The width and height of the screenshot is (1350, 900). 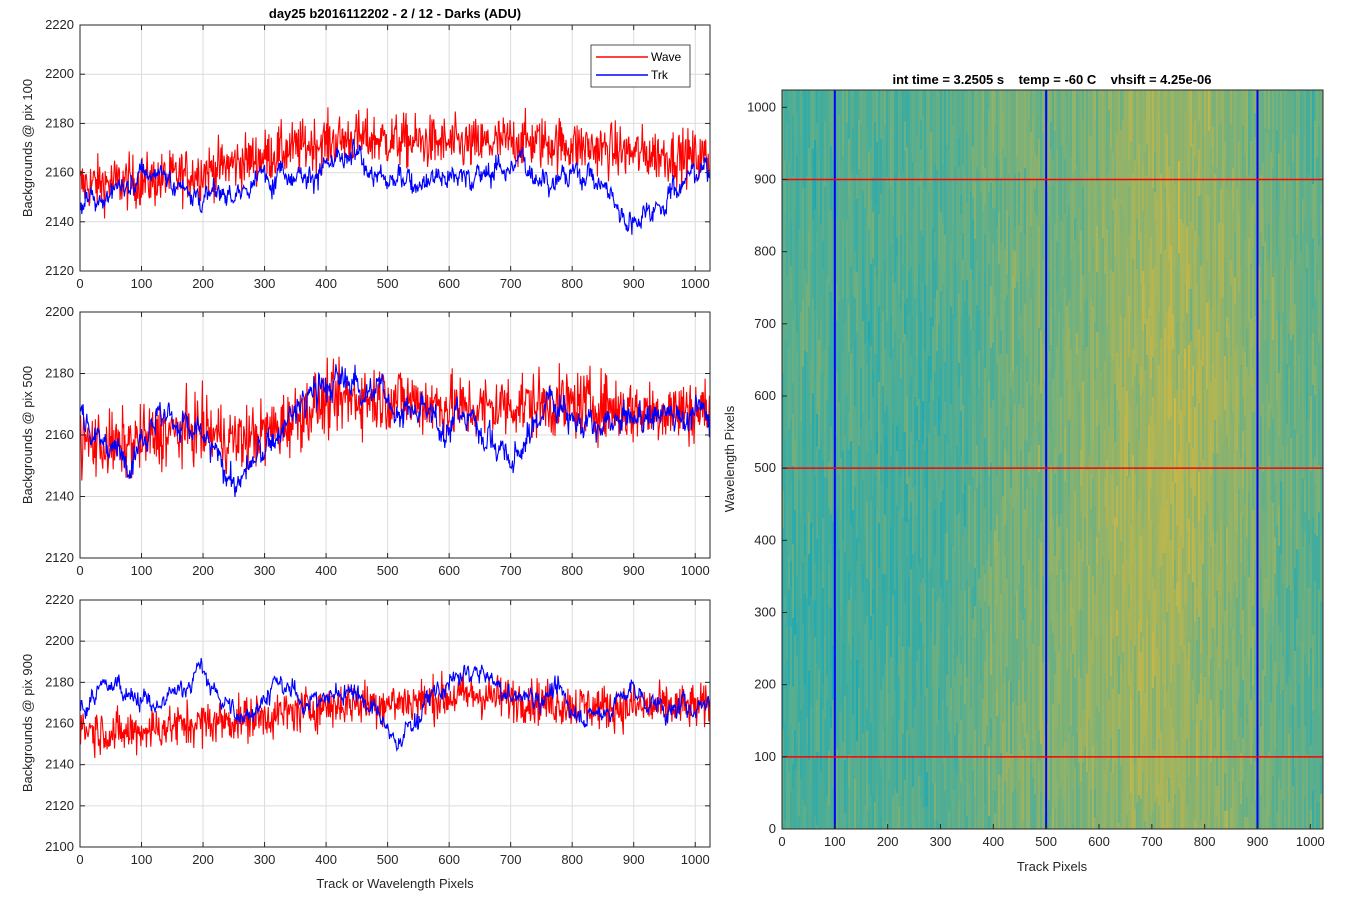 What do you see at coordinates (729, 458) in the screenshot?
I see `heatmap-y-axis-label: Wavelength Pixels` at bounding box center [729, 458].